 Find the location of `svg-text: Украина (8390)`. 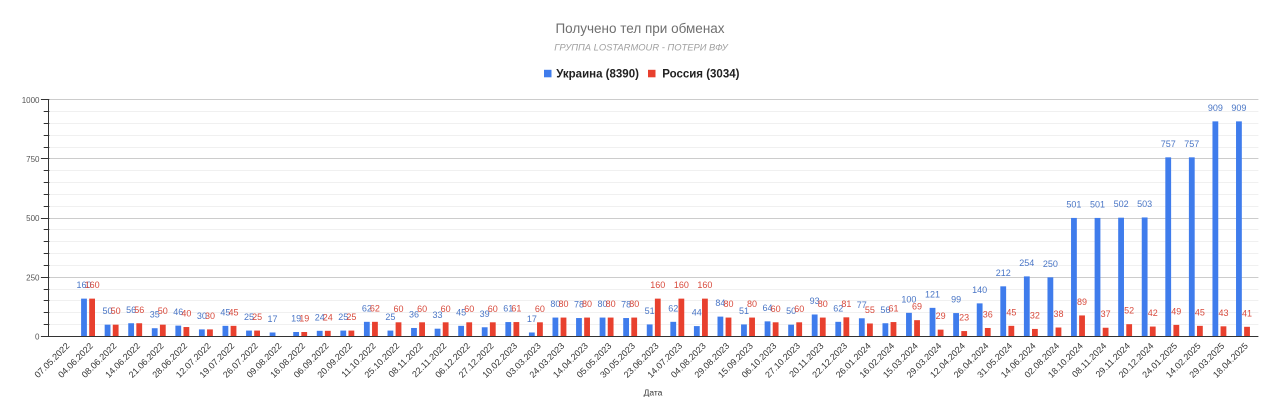

svg-text: Украина (8390) is located at coordinates (597, 75).